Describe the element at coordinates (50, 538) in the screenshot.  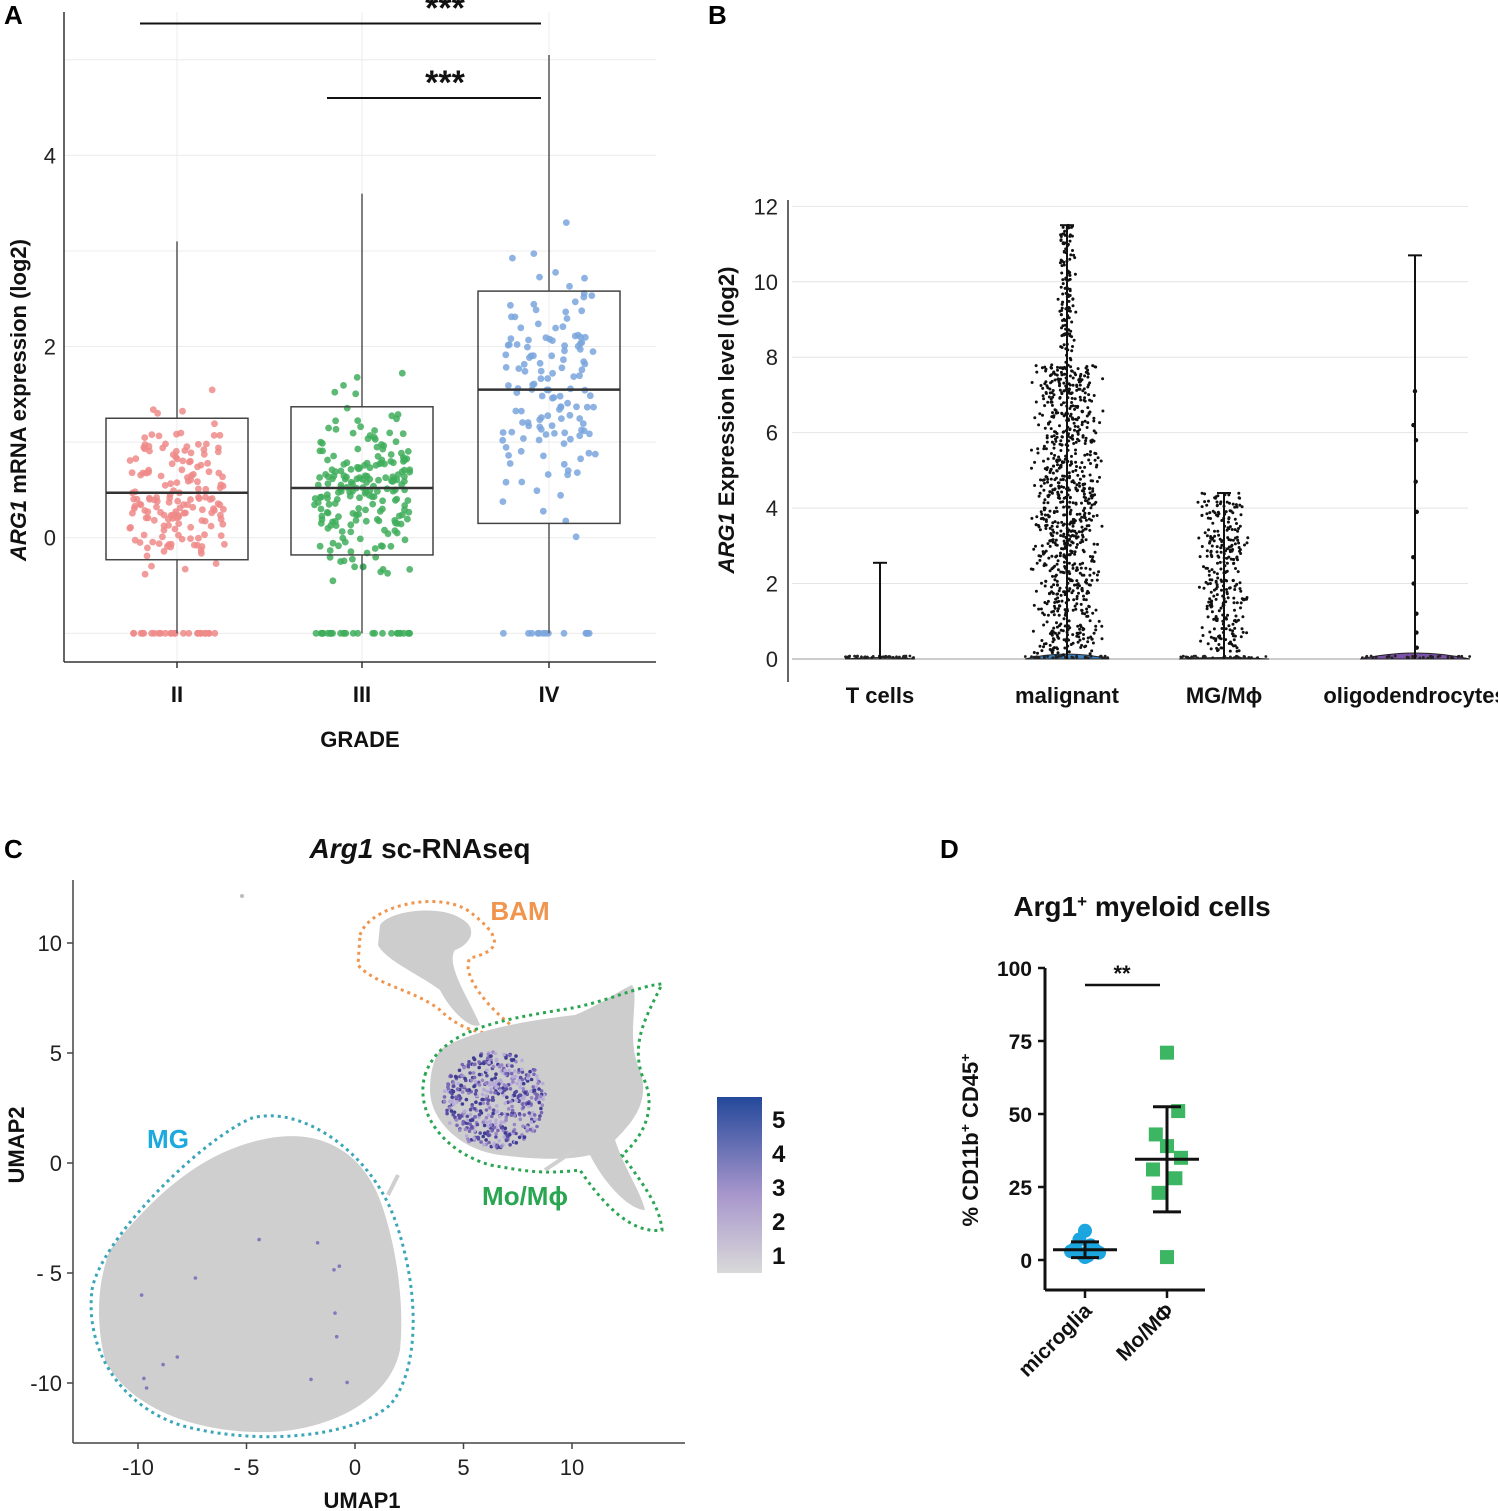
I see `panel-a-y-tick-label: 0` at that location.